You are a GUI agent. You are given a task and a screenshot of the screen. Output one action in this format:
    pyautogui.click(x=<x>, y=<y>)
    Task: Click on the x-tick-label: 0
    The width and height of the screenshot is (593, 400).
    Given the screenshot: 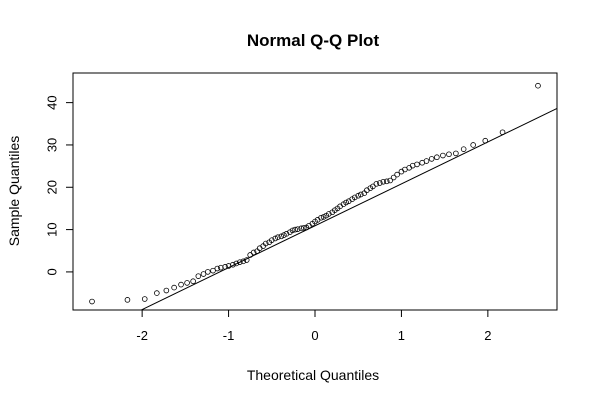 What is the action you would take?
    pyautogui.click(x=314, y=335)
    